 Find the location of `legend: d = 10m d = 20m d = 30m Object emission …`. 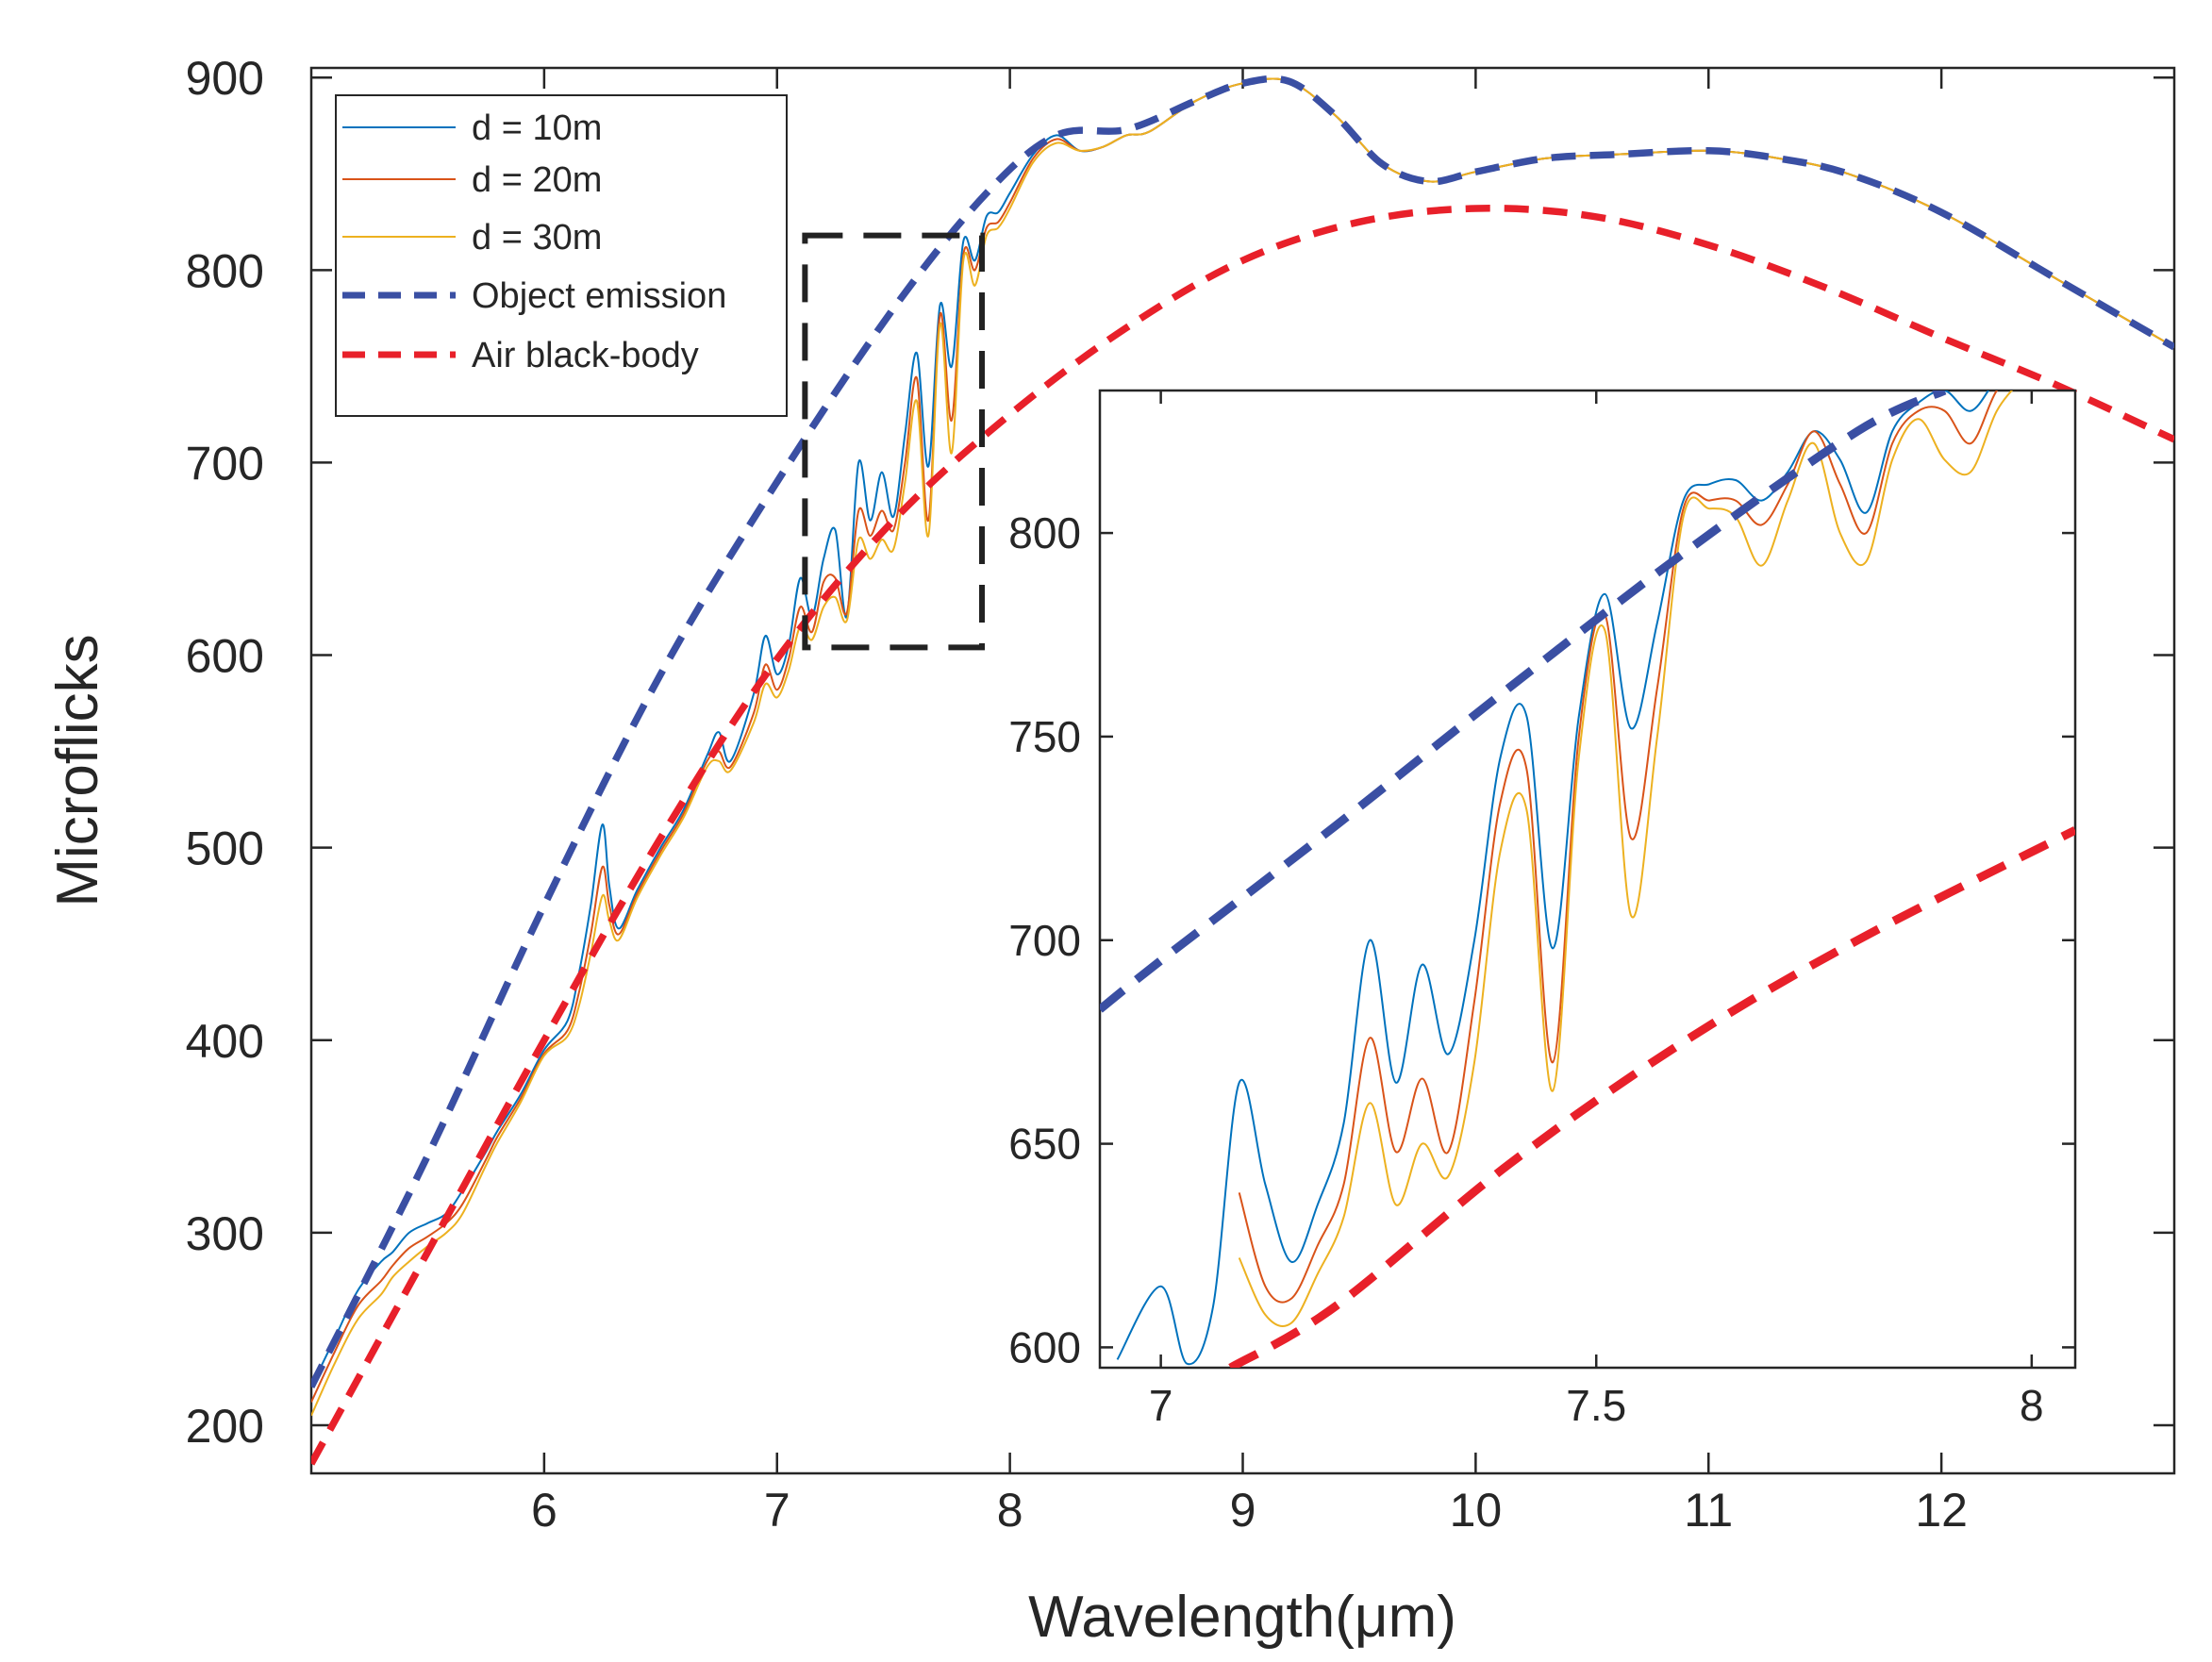

legend: d = 10m d = 20m d = 30m Object emission … is located at coordinates (562, 255).